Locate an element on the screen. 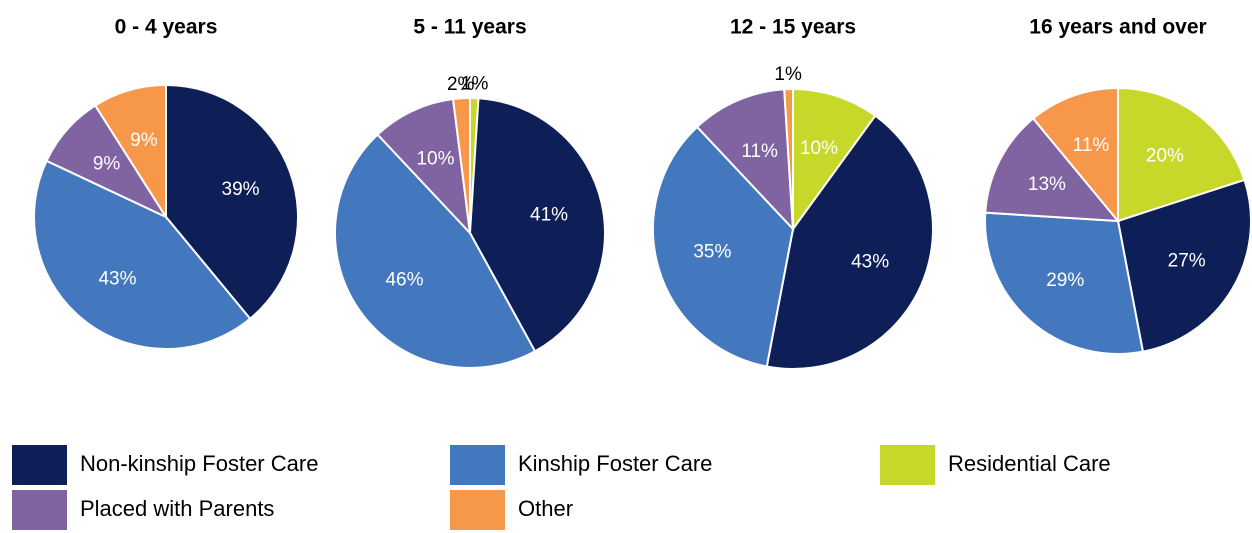 This screenshot has height=533, width=1252. chart-title: 16 years and over is located at coordinates (1117, 27).